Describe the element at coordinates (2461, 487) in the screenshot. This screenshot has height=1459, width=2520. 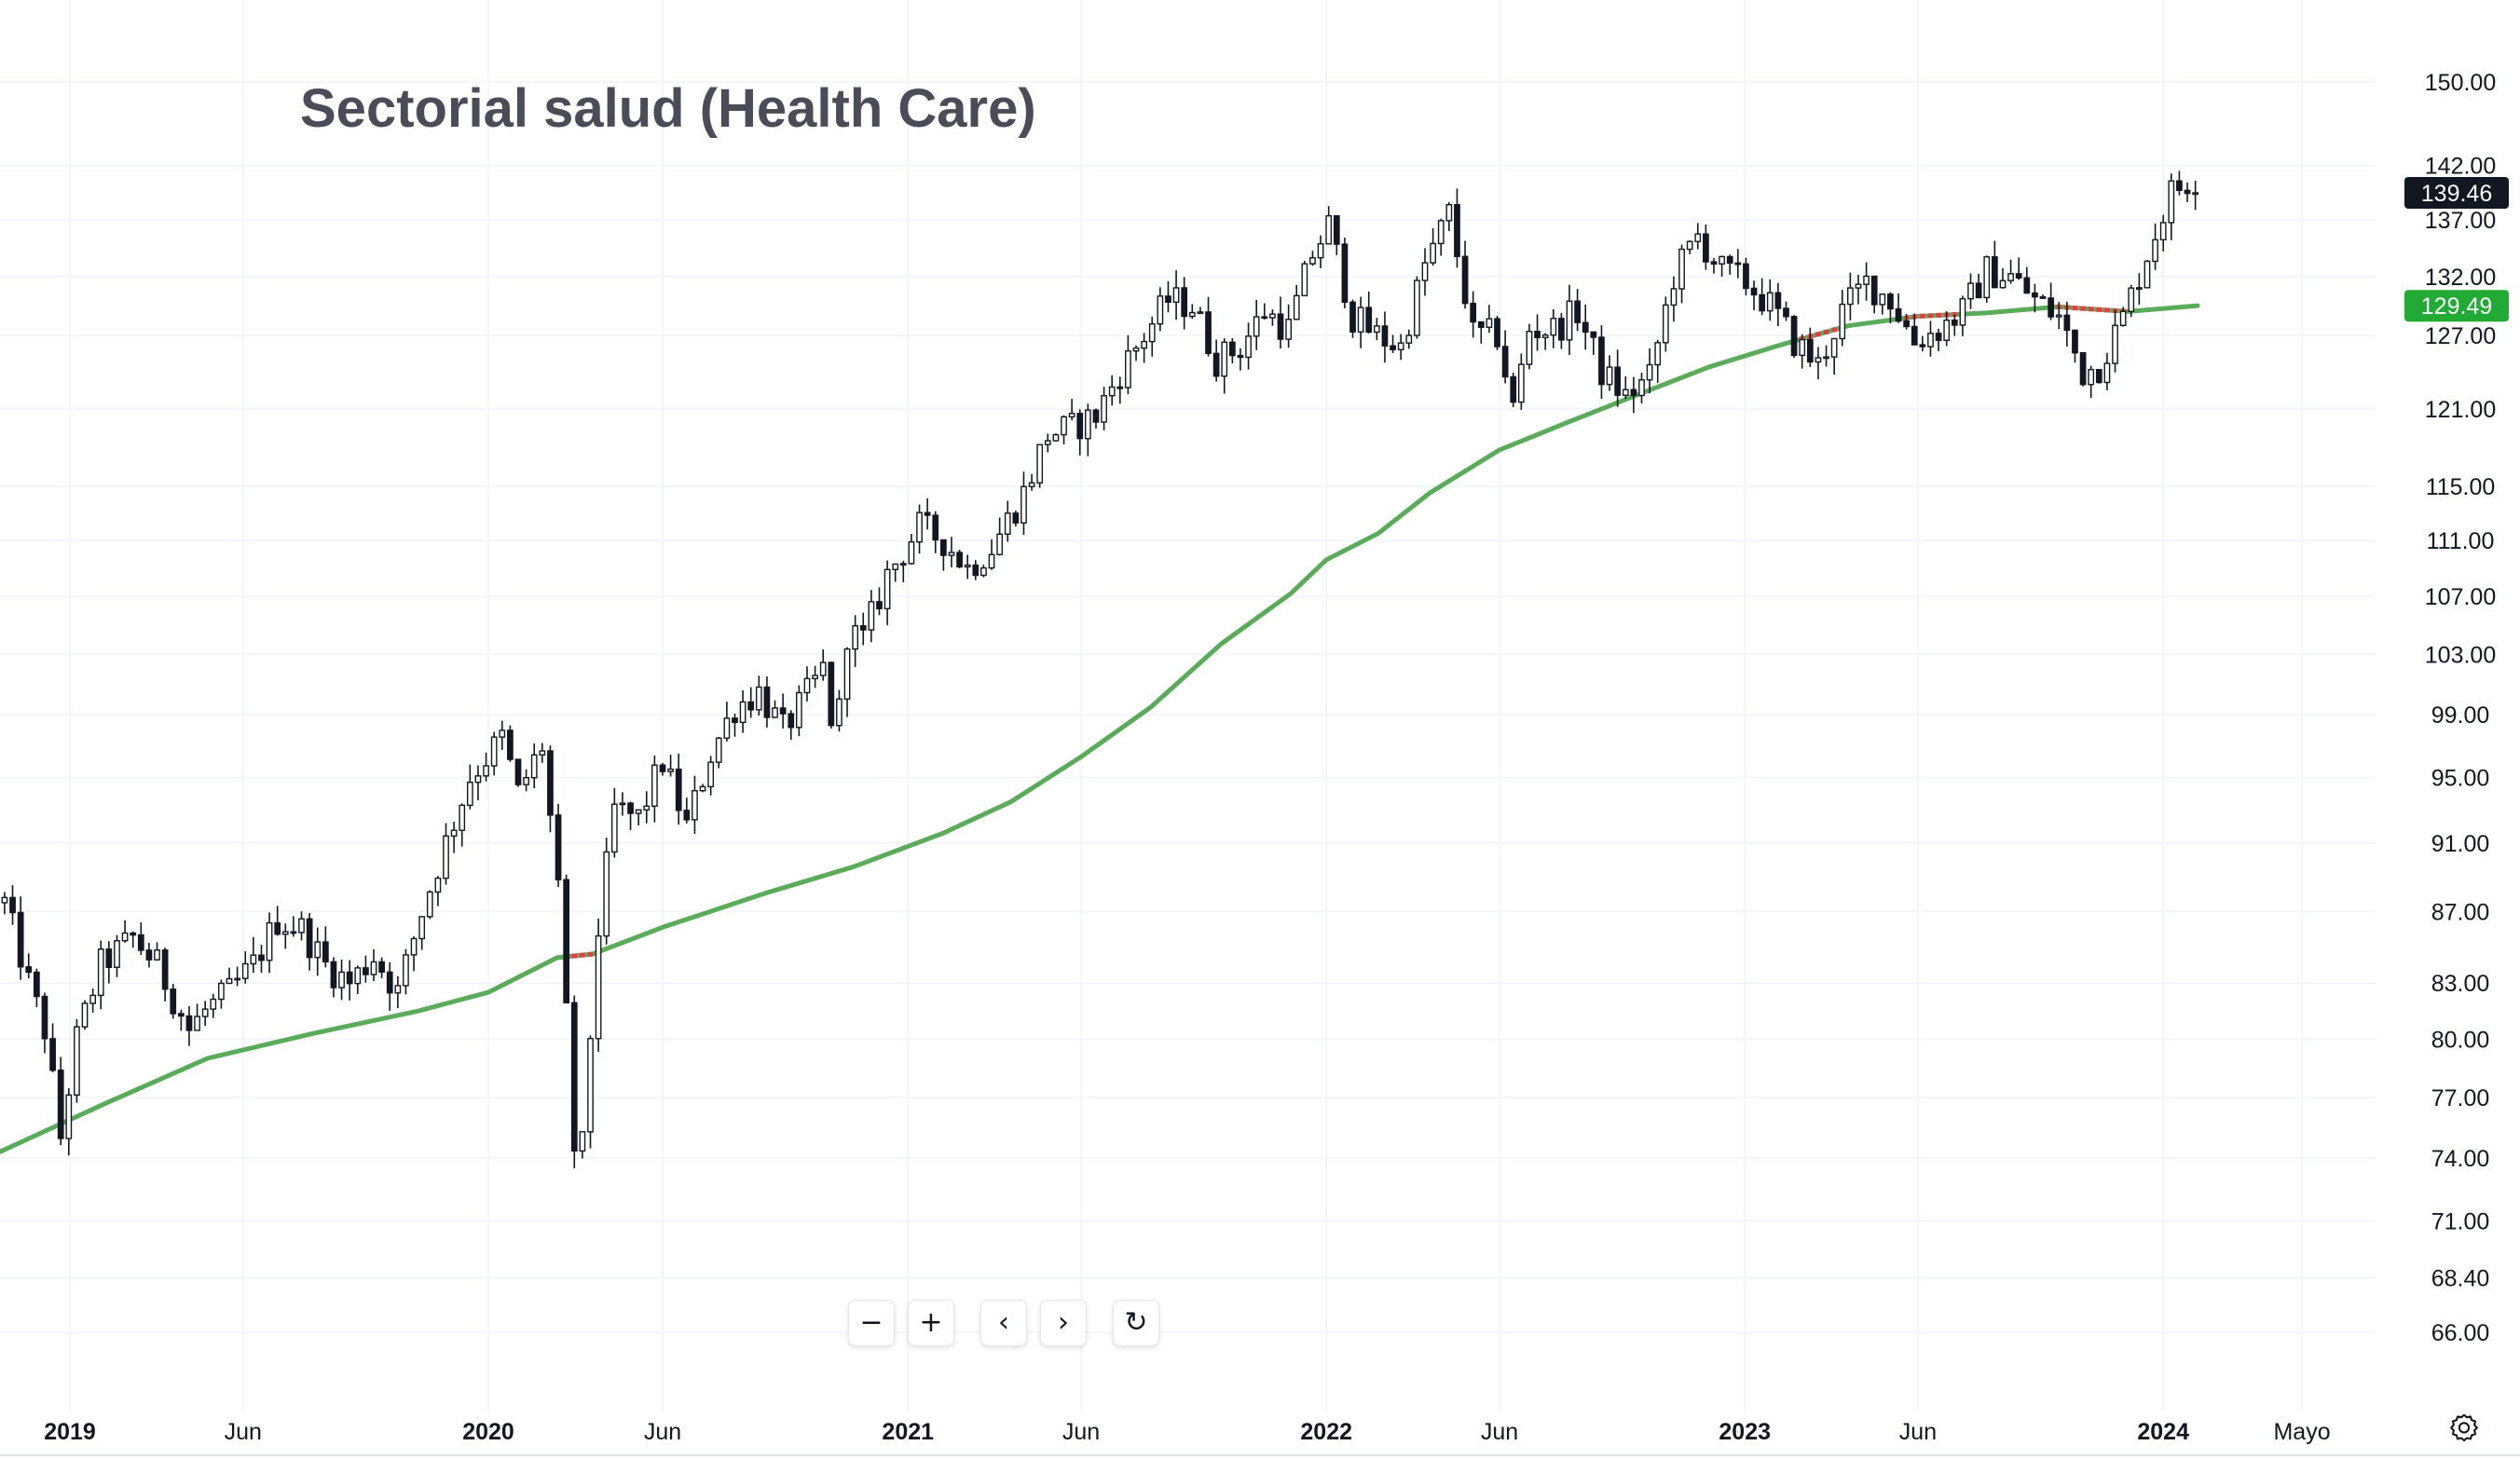
I see `price-axis-tick: 115.00` at that location.